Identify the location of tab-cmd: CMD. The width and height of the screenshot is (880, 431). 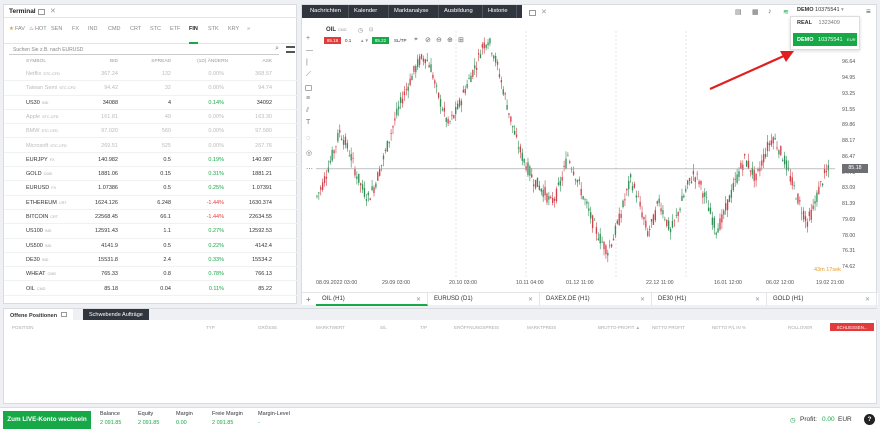
(114, 35).